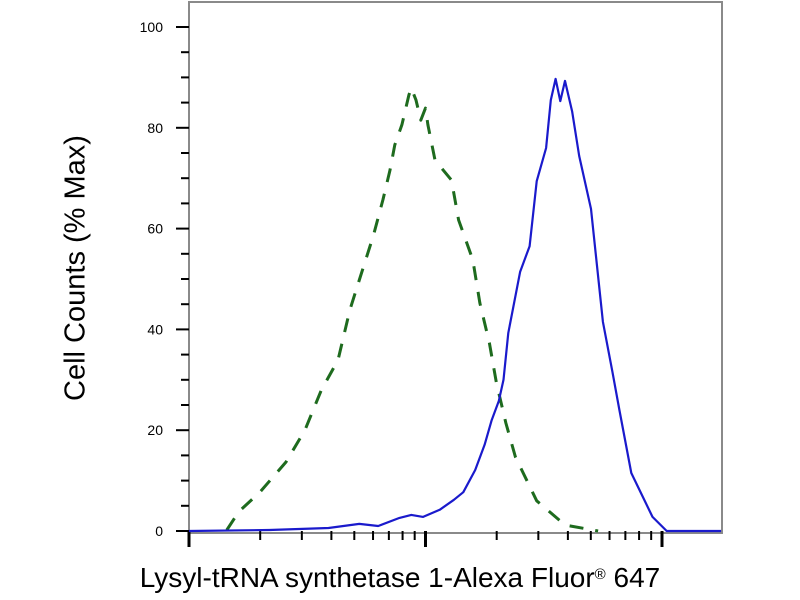 Image resolution: width=800 pixels, height=600 pixels. I want to click on y-tick-label: 20, so click(155, 430).